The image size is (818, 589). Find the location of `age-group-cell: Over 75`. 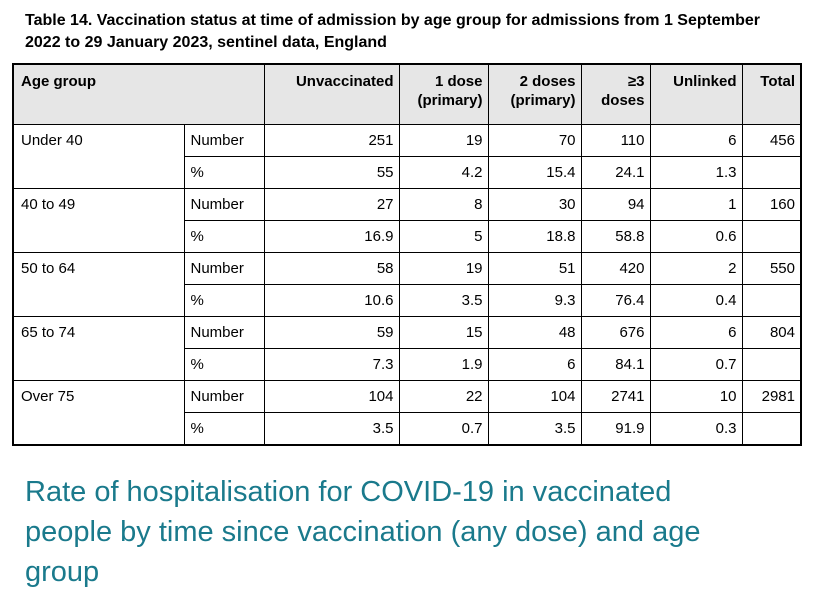

age-group-cell: Over 75 is located at coordinates (98, 412).